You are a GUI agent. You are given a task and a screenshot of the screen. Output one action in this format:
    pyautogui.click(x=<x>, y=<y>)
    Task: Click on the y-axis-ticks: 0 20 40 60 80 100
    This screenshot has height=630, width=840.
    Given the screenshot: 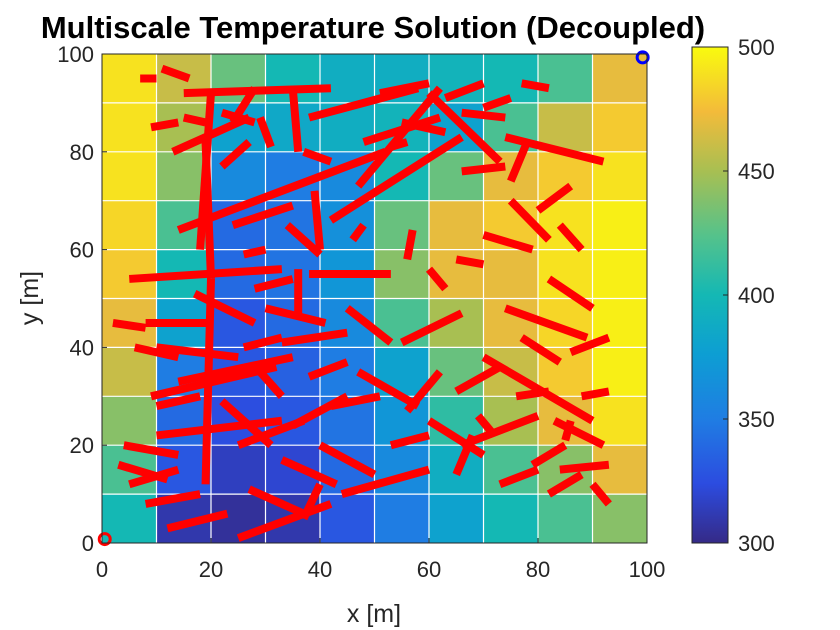 What is the action you would take?
    pyautogui.click(x=82, y=299)
    